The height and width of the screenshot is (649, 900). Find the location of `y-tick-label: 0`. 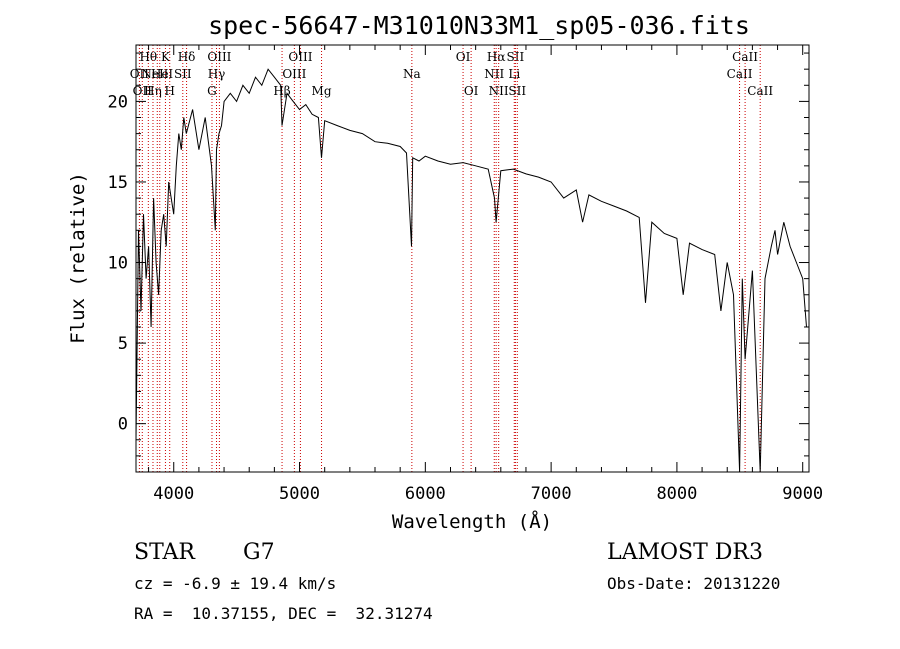

y-tick-label: 0 is located at coordinates (123, 425).